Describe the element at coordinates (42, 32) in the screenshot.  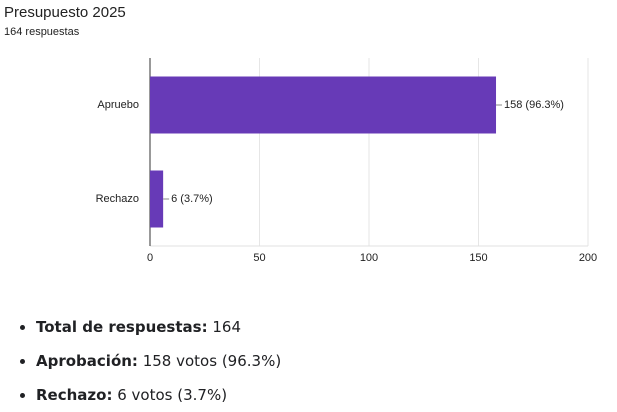
I see `chart-subtitle: 164 respuestas` at that location.